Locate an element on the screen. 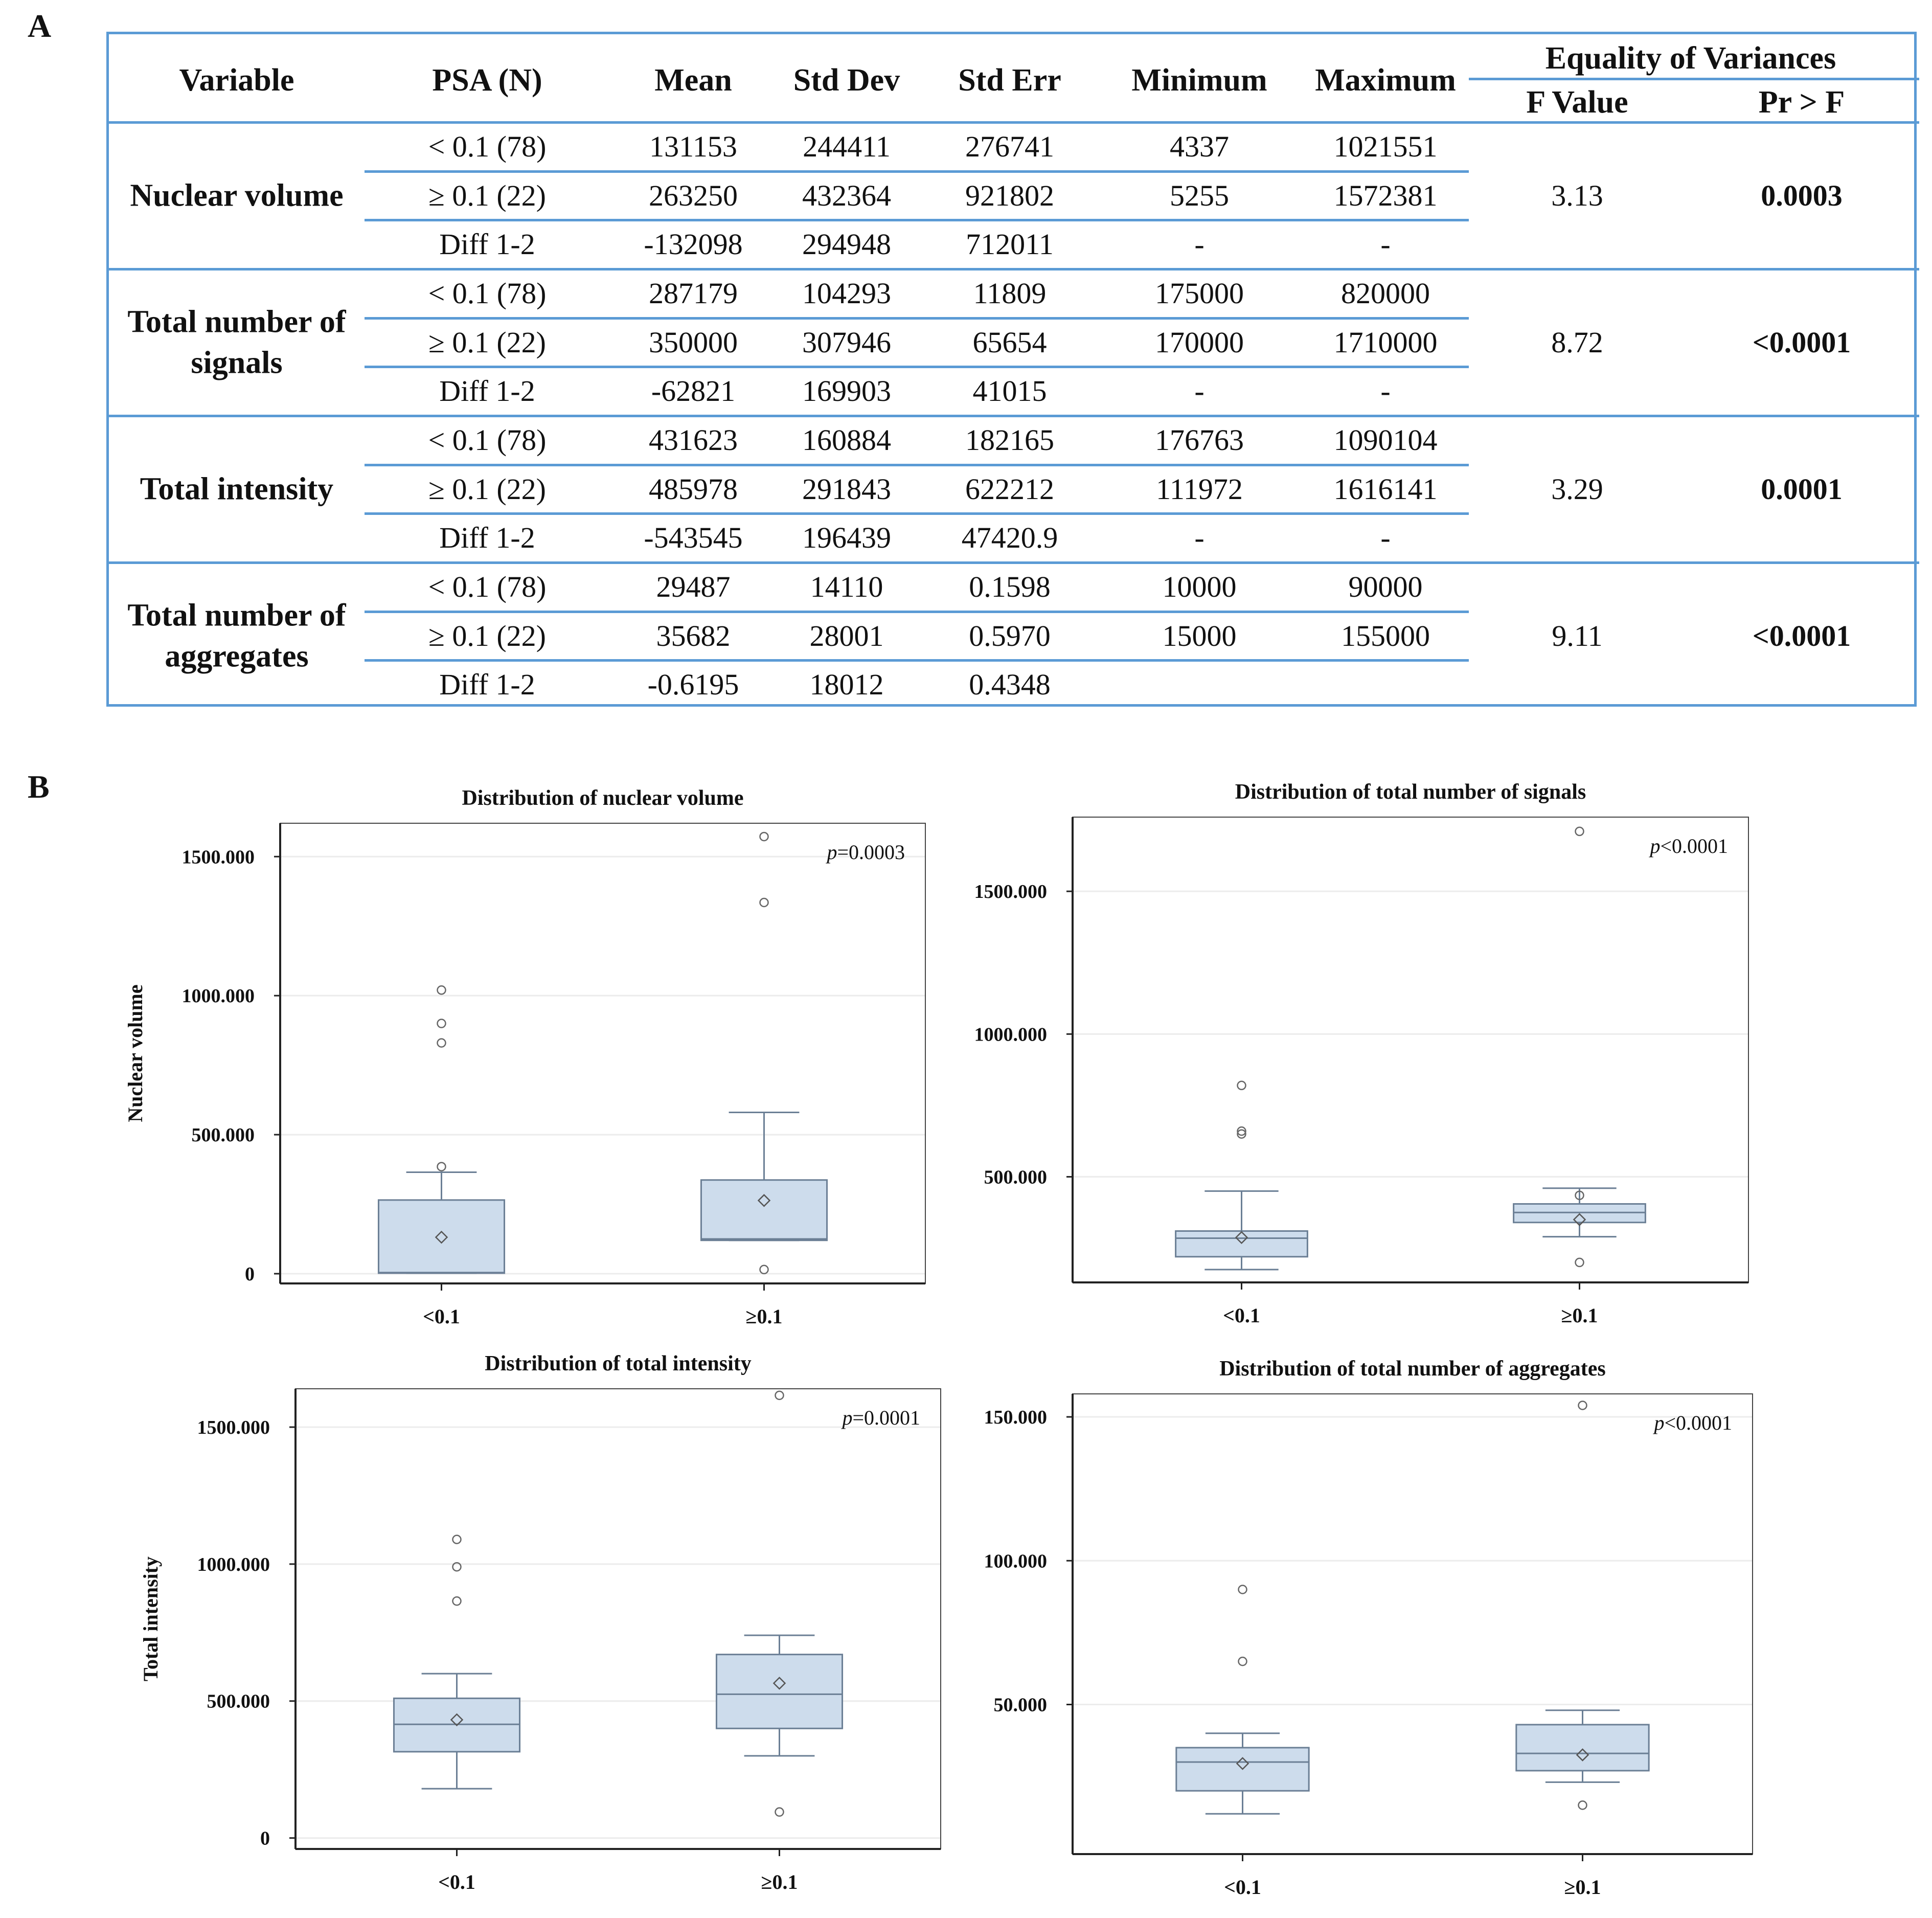 The height and width of the screenshot is (1918, 1932). maximum-cell: 1021551 is located at coordinates (1385, 146).